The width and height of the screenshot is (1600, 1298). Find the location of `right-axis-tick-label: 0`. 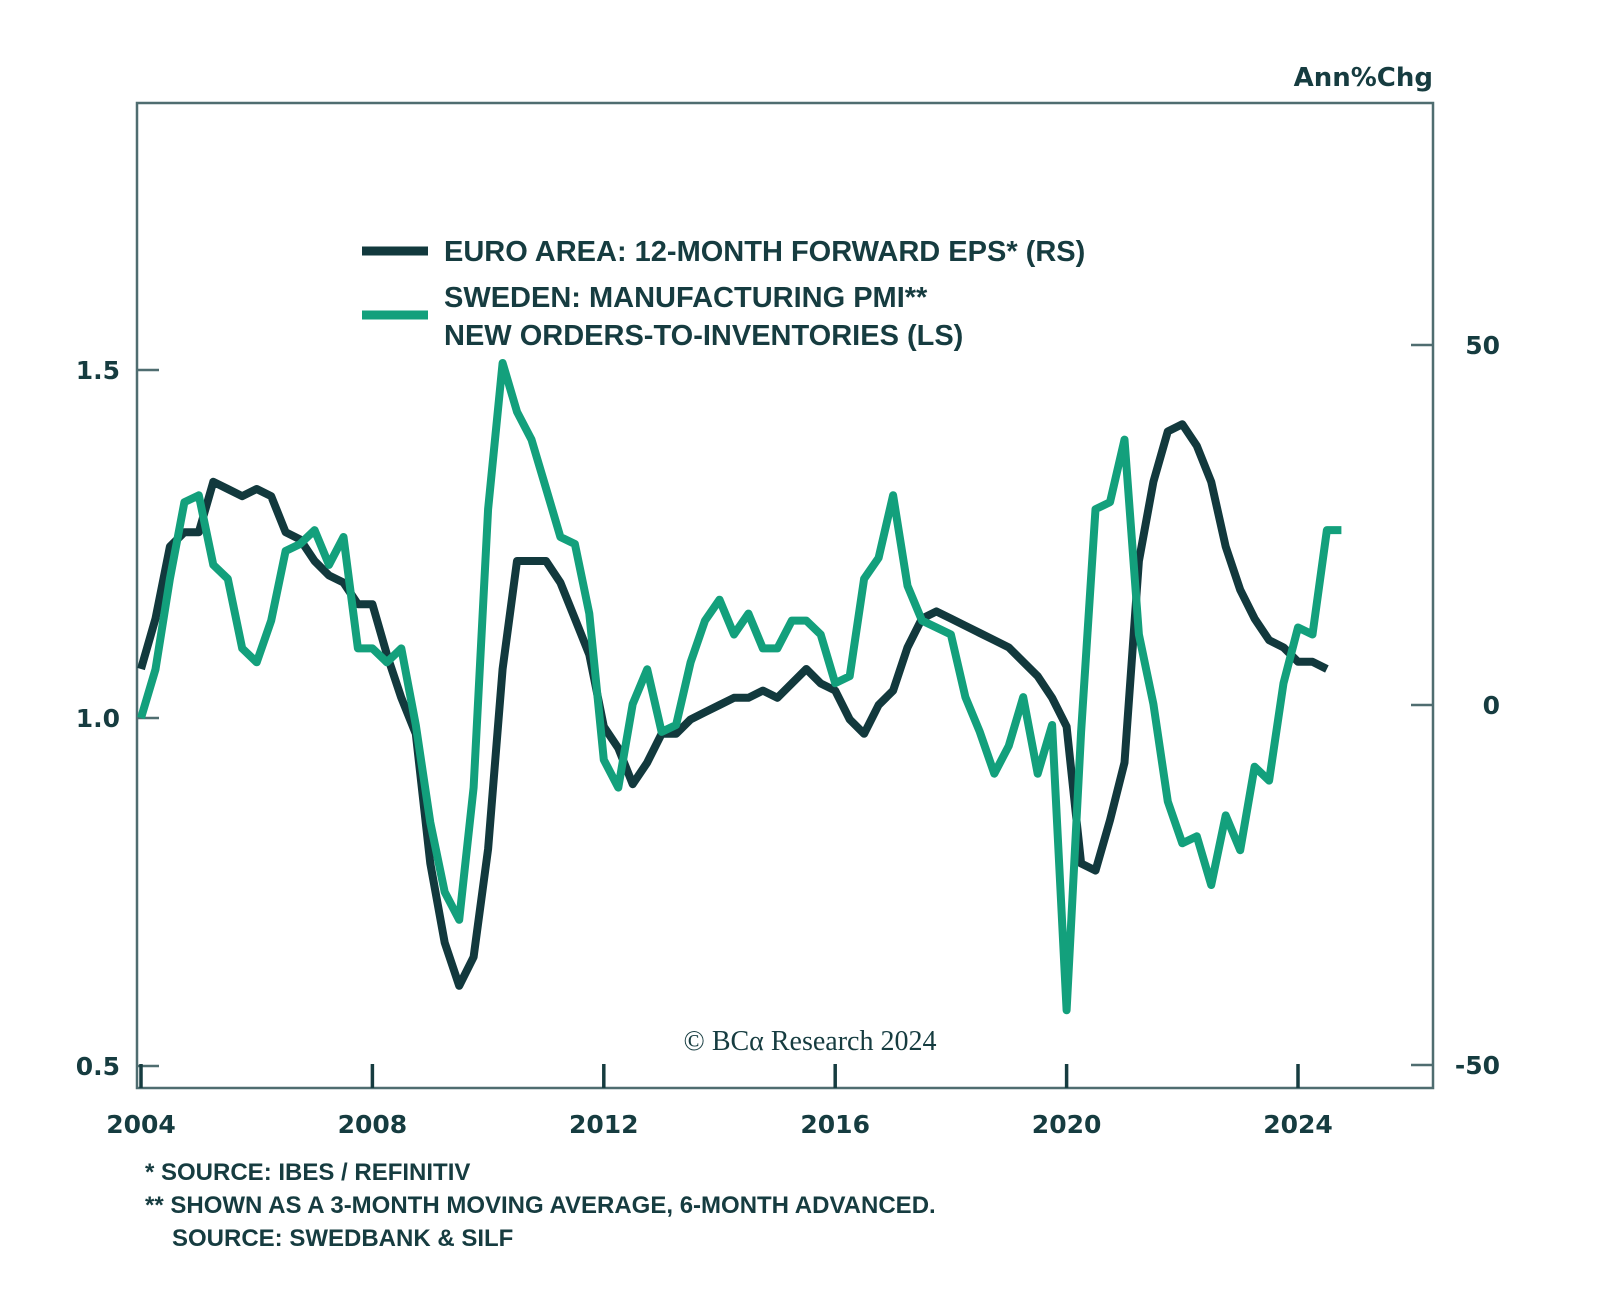

right-axis-tick-label: 0 is located at coordinates (1491, 705).